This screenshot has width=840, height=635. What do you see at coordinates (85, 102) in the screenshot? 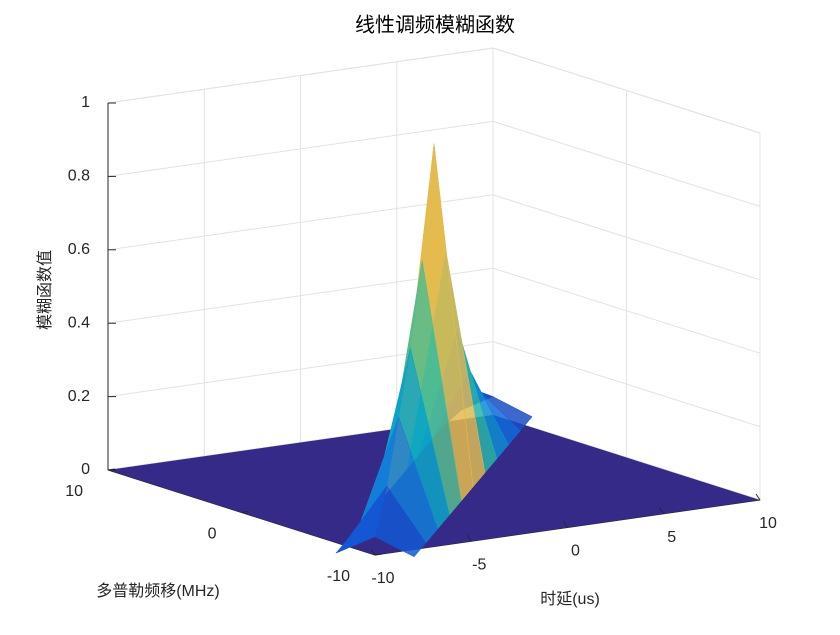
I see `z-tick-label: 1` at bounding box center [85, 102].